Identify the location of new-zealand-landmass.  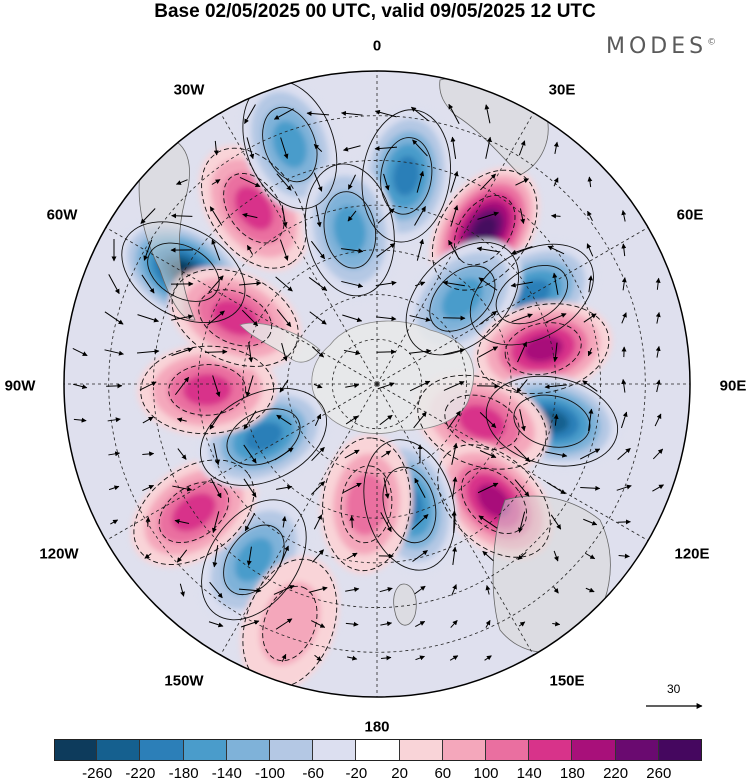
(405, 604).